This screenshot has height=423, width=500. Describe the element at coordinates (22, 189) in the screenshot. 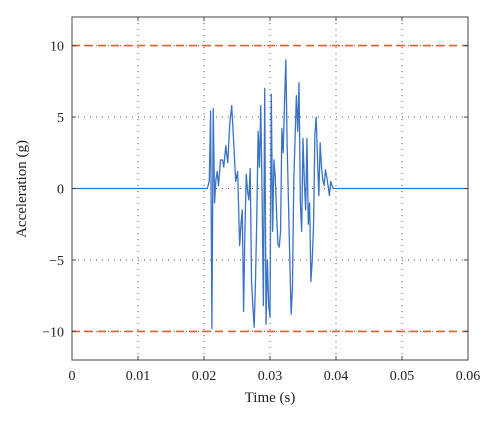

I see `y-axis-title: Acceleration (g)` at that location.